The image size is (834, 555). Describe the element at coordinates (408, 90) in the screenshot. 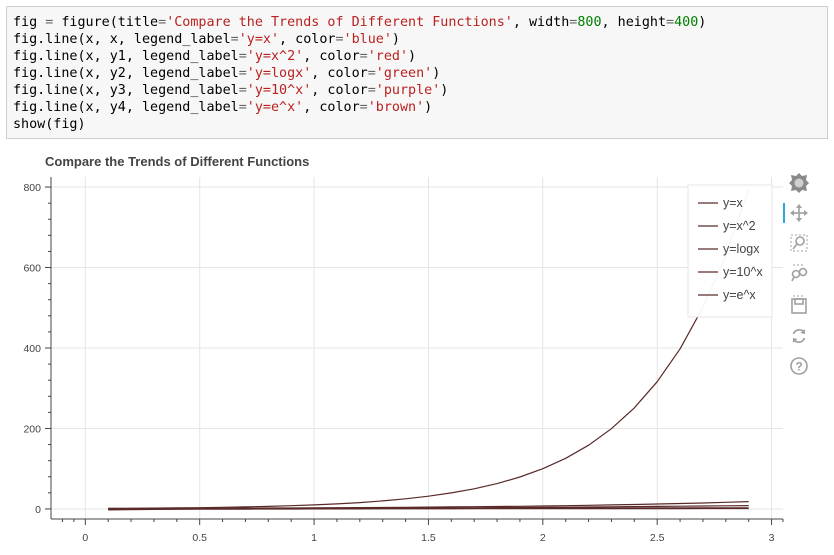

I see `code-token: 'purple'` at that location.